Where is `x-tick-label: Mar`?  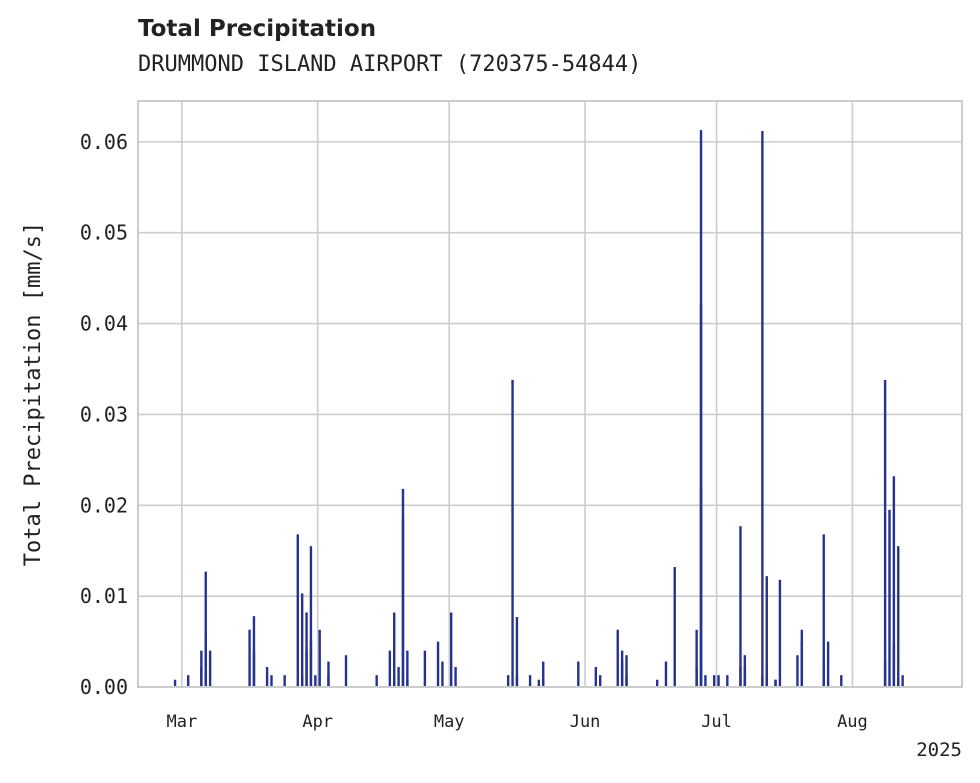
x-tick-label: Mar is located at coordinates (181, 722).